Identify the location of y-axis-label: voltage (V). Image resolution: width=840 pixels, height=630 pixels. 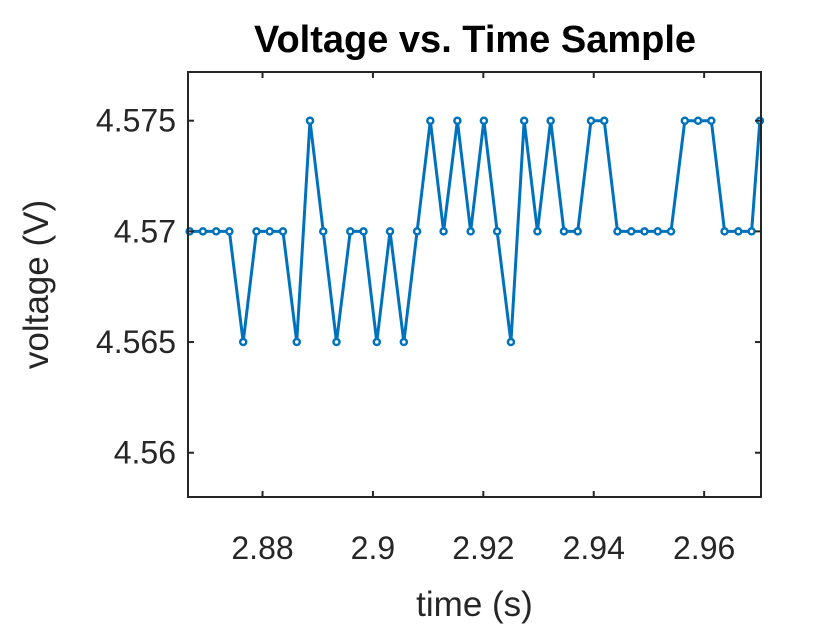
(36, 284).